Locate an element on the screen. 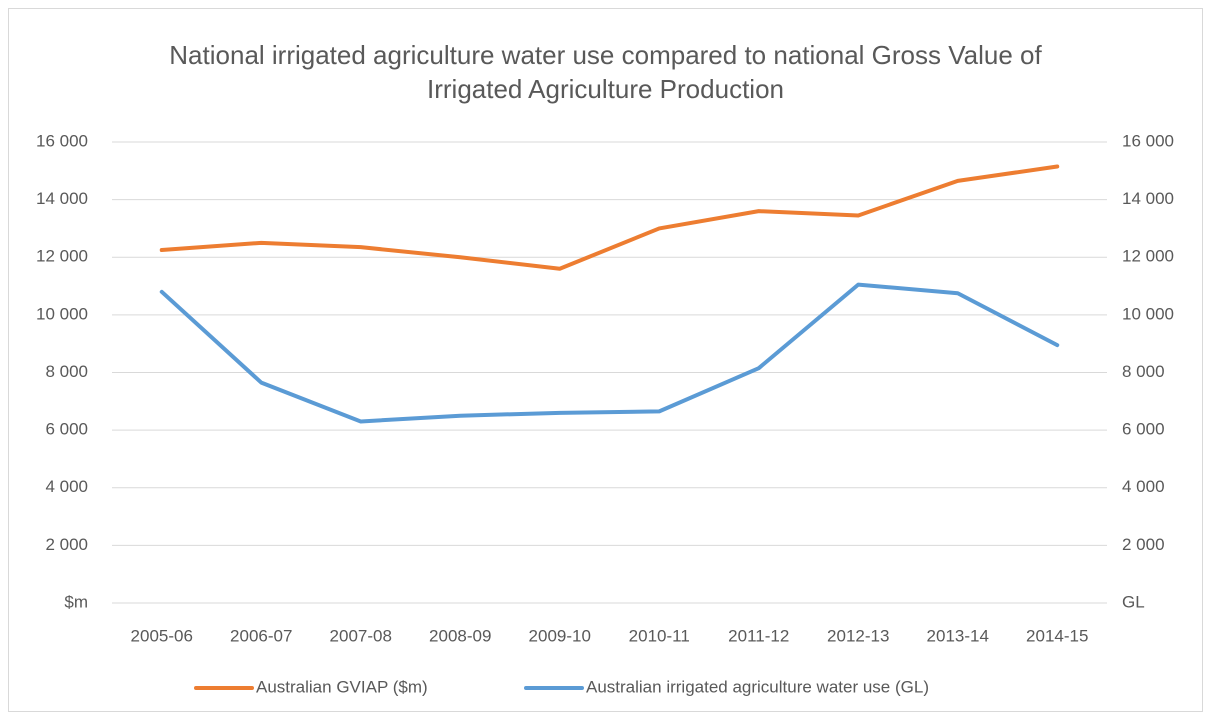 This screenshot has height=720, width=1211. x-tick-label: 2012-13 is located at coordinates (858, 635).